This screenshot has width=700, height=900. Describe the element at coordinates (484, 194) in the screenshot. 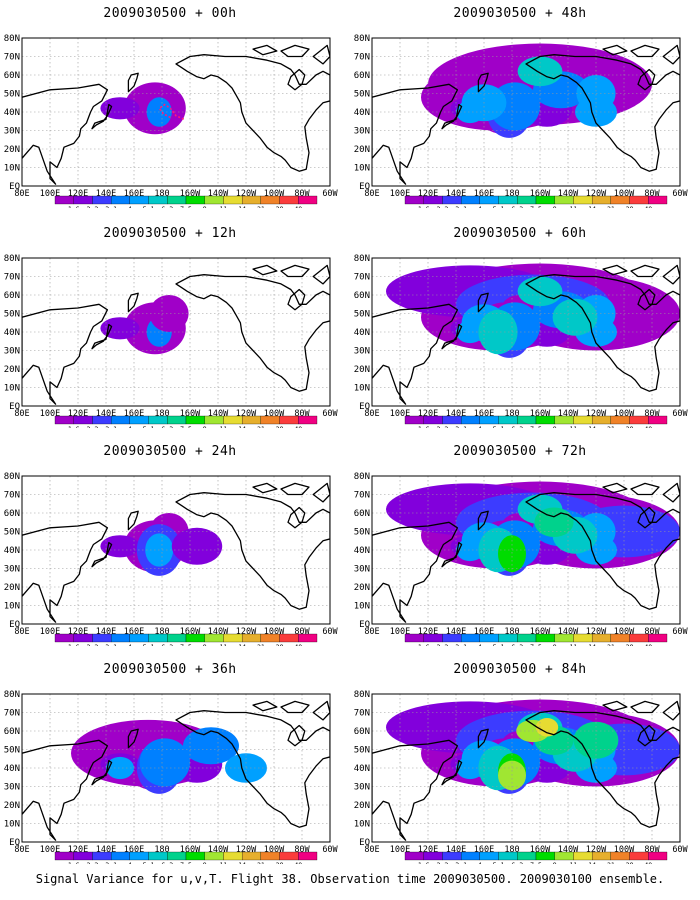

I see `longitude-label: 160E` at that location.